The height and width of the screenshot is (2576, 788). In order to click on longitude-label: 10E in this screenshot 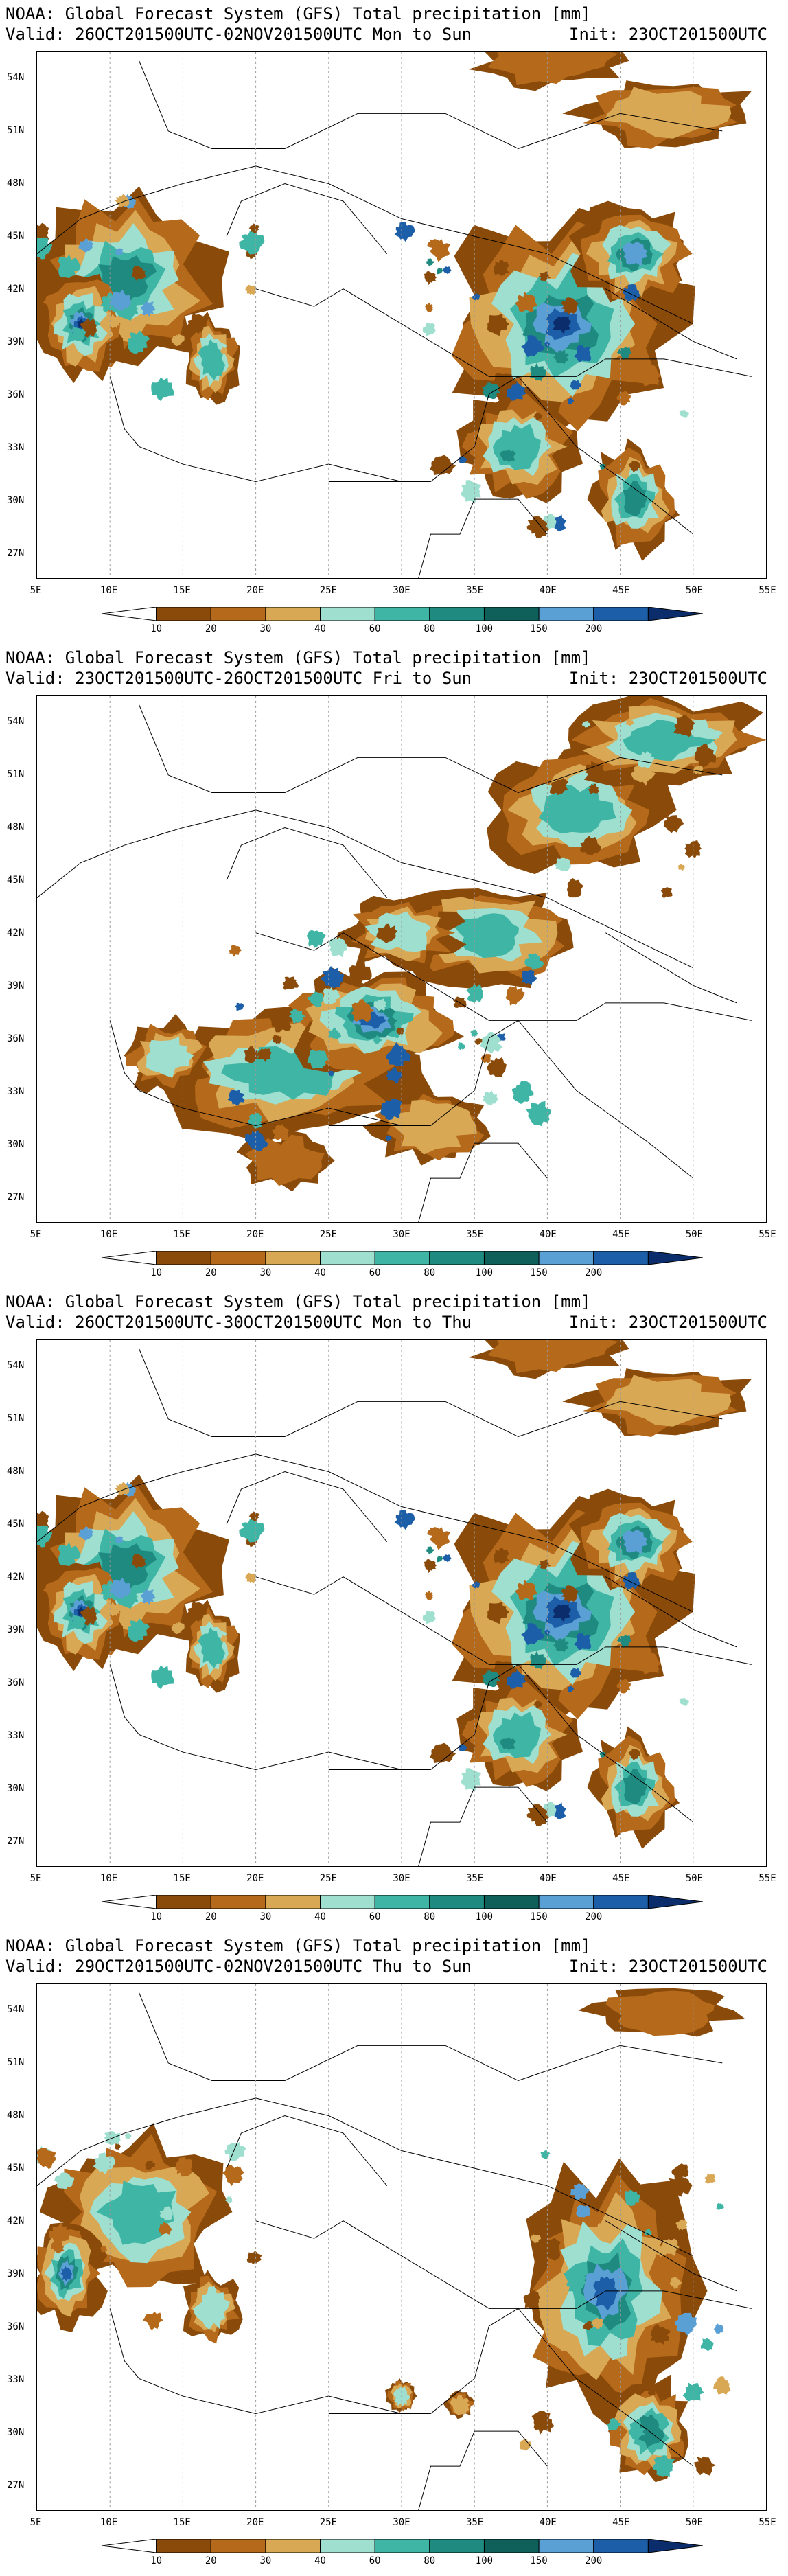, I will do `click(109, 590)`.